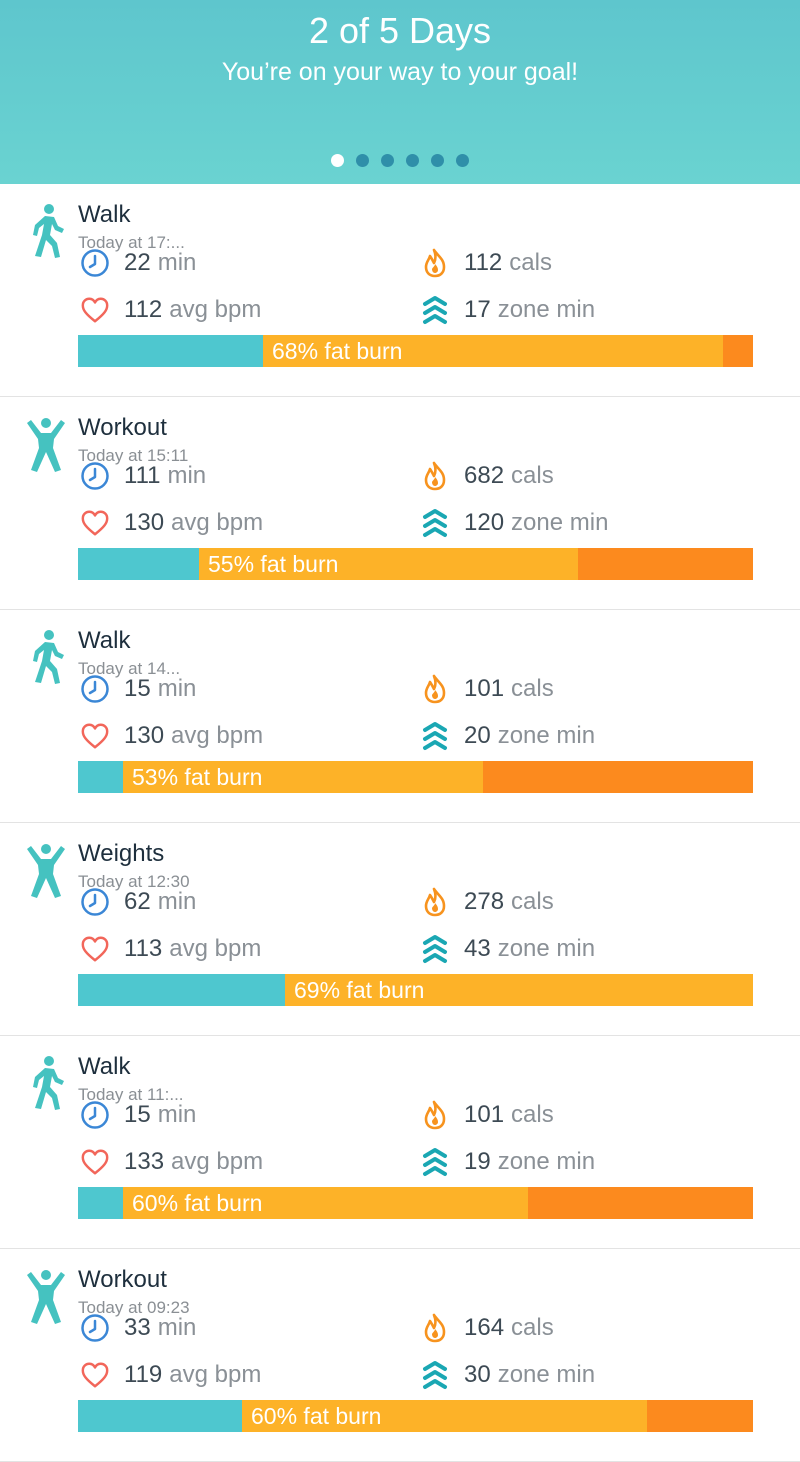 The image size is (800, 1462). What do you see at coordinates (138, 263) in the screenshot?
I see `duration-stat: 22 min` at bounding box center [138, 263].